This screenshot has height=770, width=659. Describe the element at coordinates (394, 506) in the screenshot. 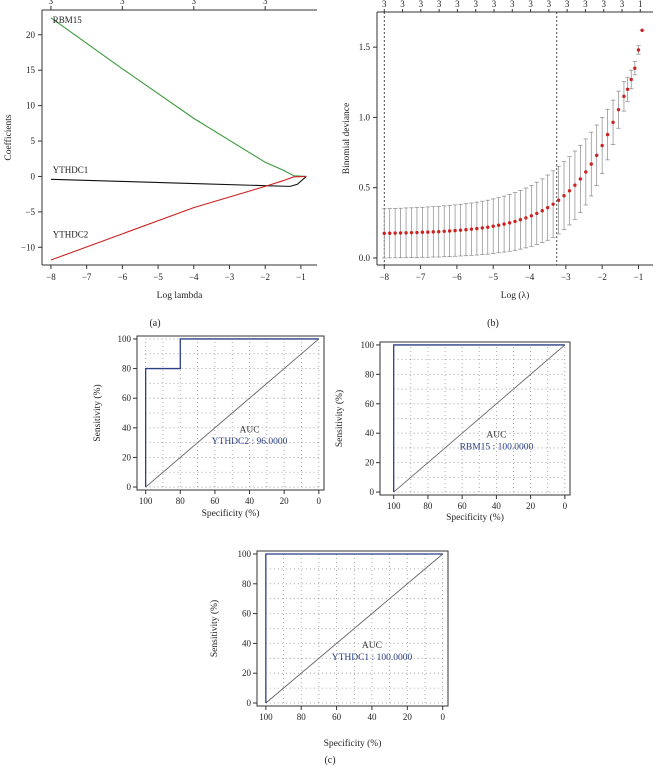

I see `c2-x-tick-label: 100` at that location.